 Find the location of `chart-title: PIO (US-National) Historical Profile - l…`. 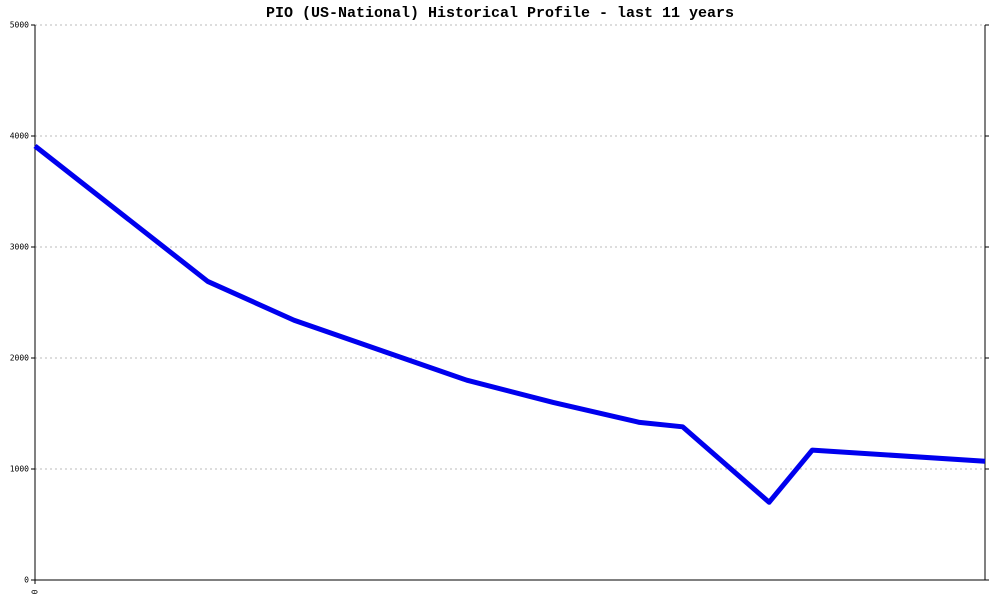

chart-title: PIO (US-National) Historical Profile - l… is located at coordinates (500, 13).